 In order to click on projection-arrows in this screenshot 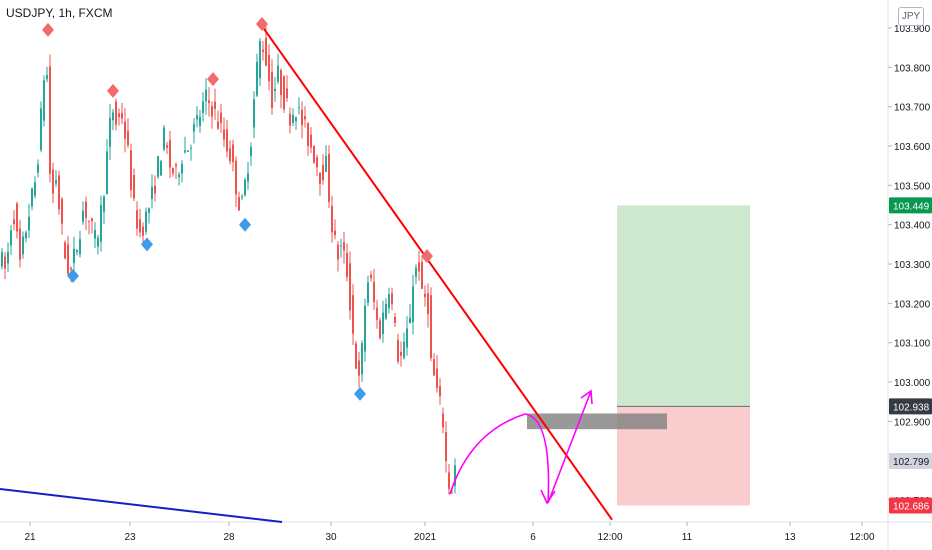, I will do `click(521, 447)`.